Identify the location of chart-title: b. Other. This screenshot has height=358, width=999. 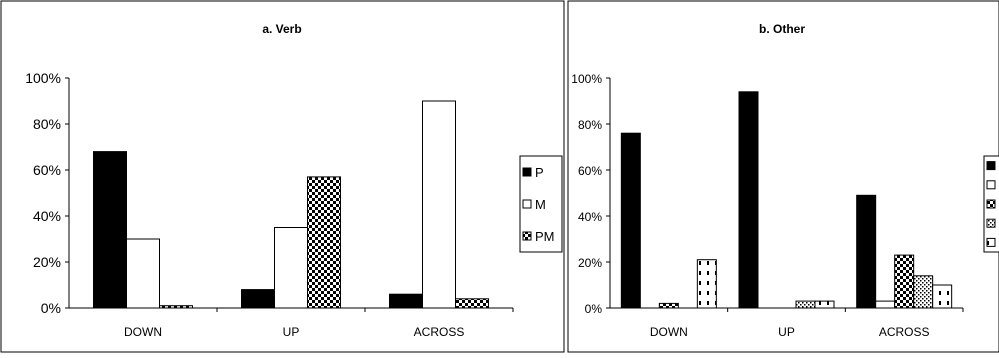
(782, 29).